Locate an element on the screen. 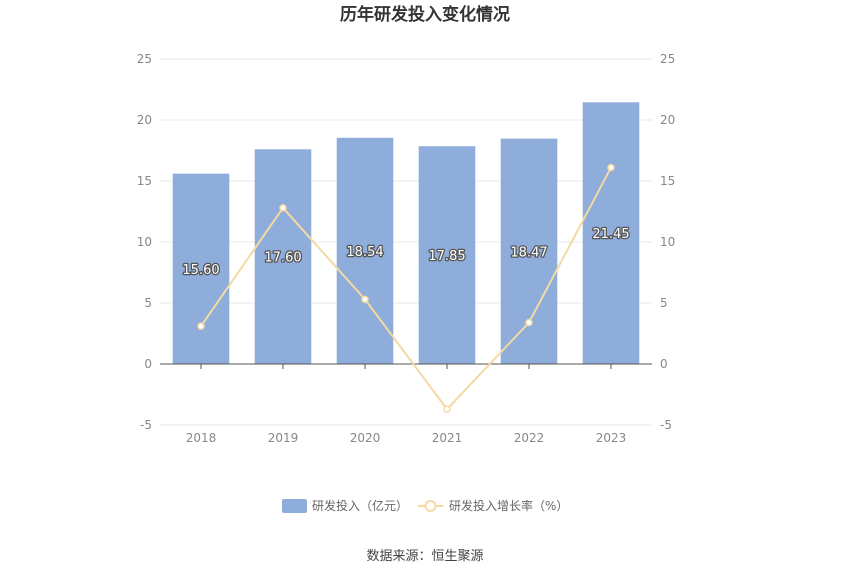 The image size is (850, 575). bar-value-label: 17.85 is located at coordinates (446, 256).